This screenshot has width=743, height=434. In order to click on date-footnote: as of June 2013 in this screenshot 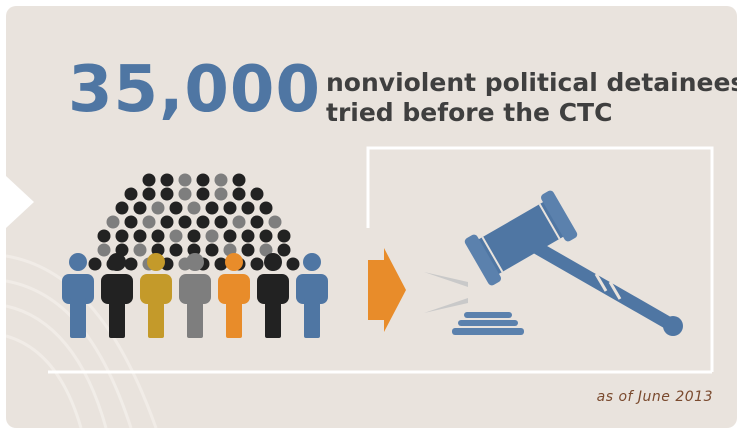, I will do `click(654, 397)`.